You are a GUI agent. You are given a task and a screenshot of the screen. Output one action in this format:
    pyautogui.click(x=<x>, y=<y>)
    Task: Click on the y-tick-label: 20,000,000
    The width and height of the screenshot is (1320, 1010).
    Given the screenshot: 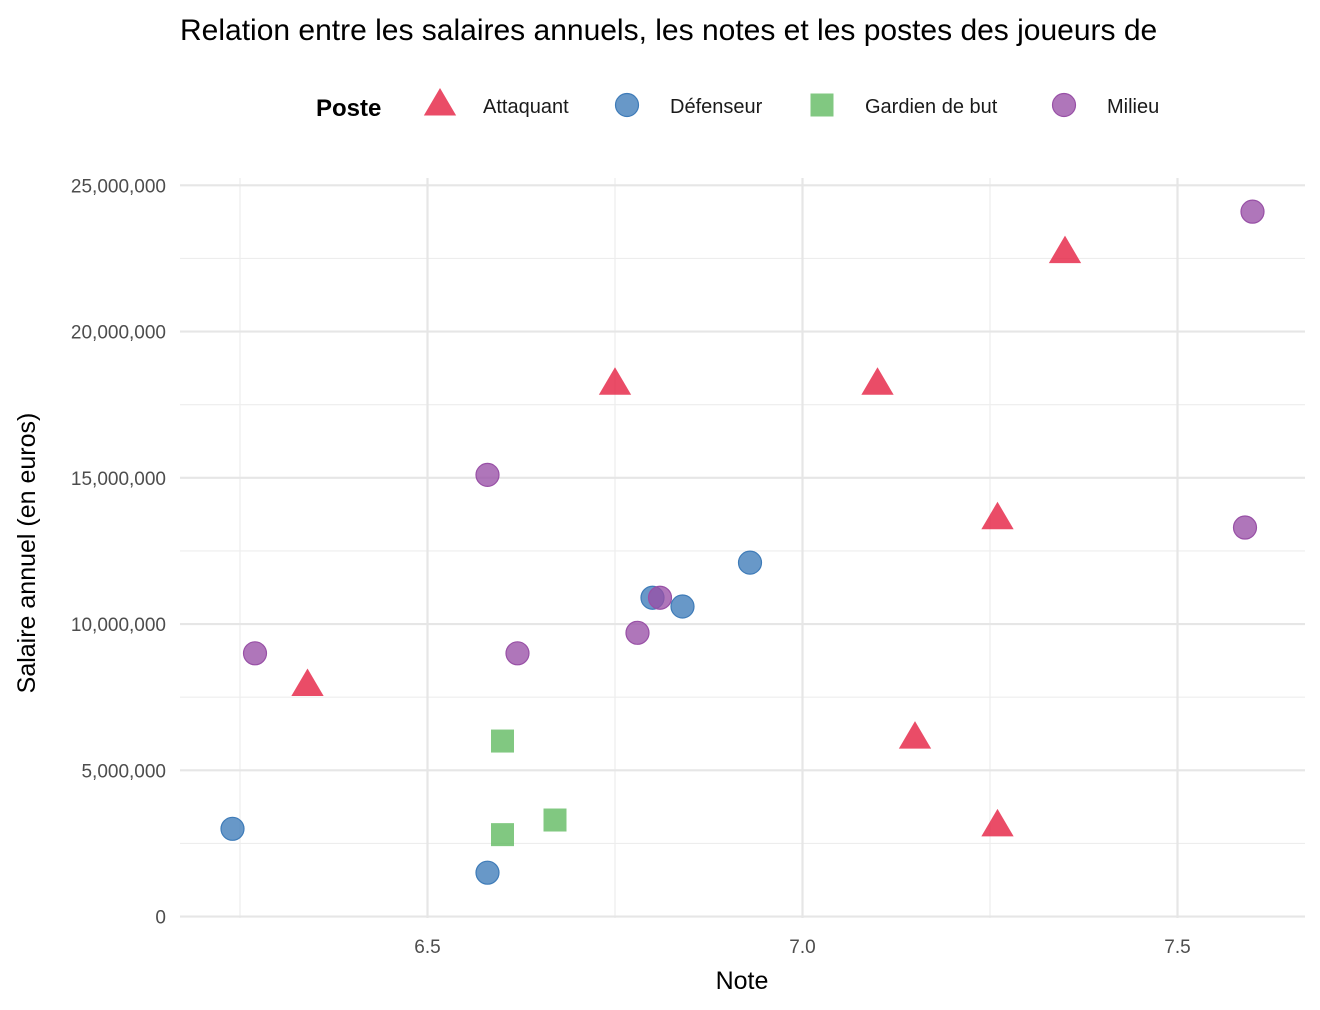 What is the action you would take?
    pyautogui.click(x=118, y=333)
    